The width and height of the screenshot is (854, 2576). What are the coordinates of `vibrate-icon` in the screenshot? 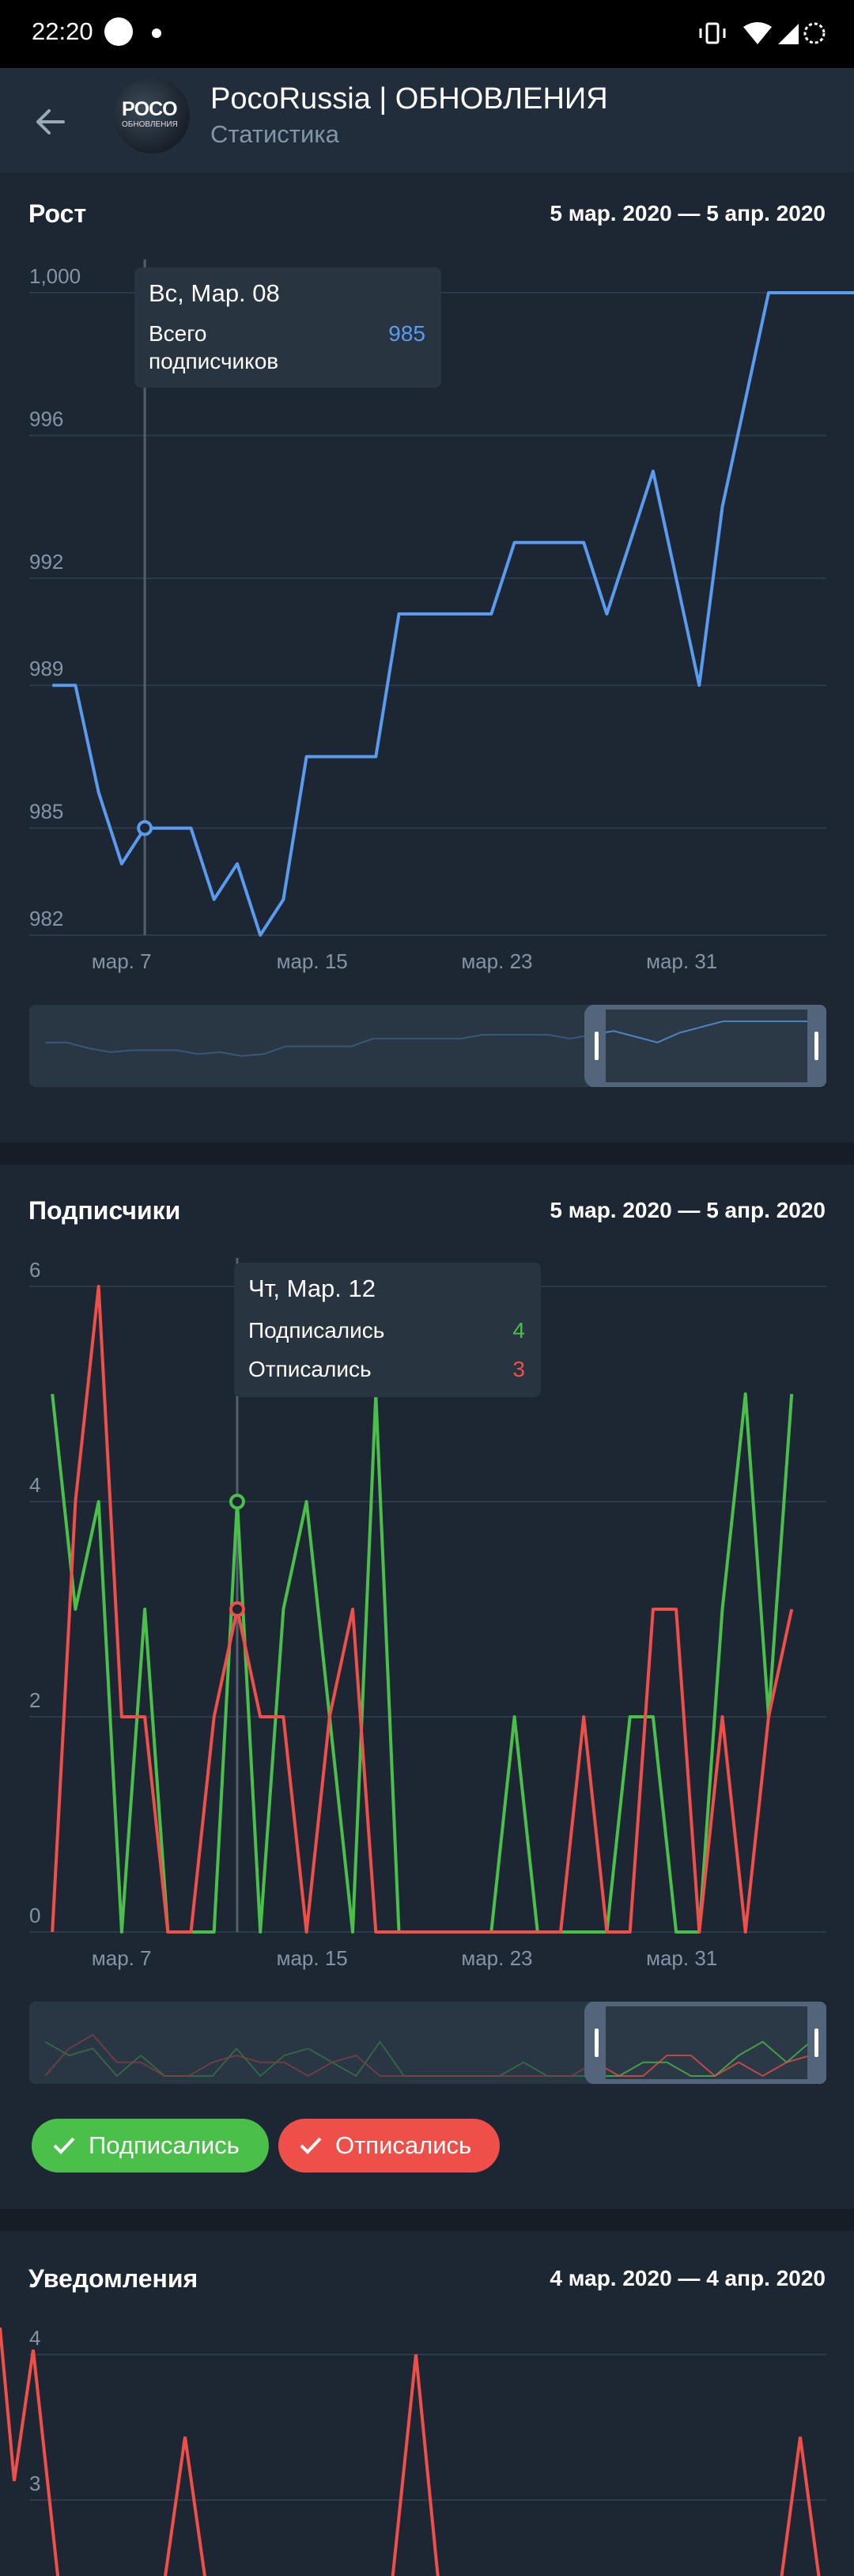 It's located at (713, 33).